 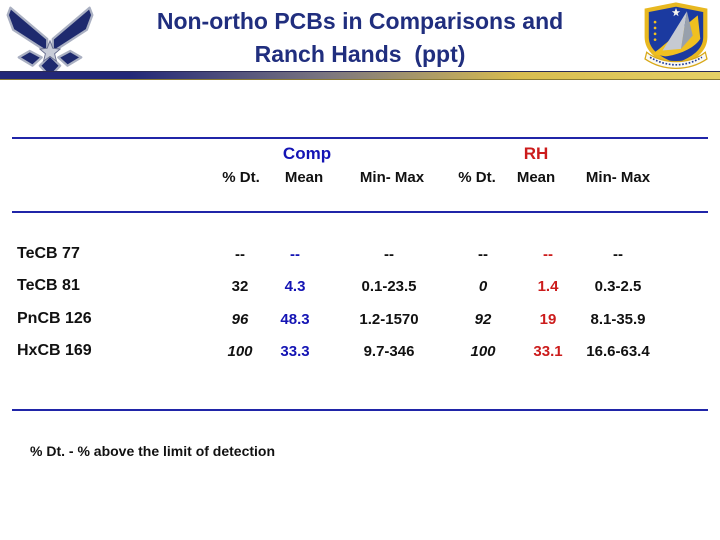 I want to click on table-cell: 9.7-346, so click(x=389, y=351).